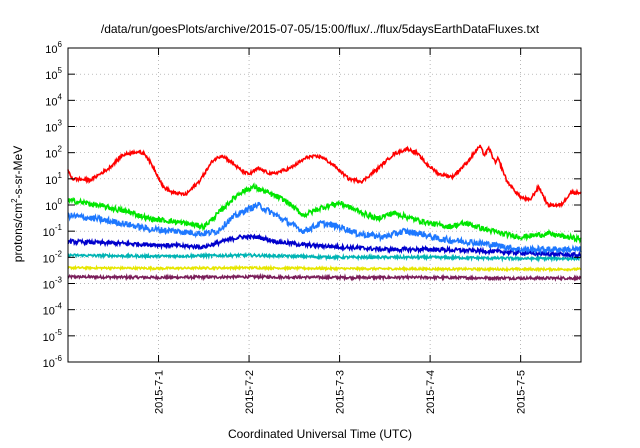 This screenshot has width=640, height=448. What do you see at coordinates (53, 74) in the screenshot?
I see `y-tick-label: 10⁵` at bounding box center [53, 74].